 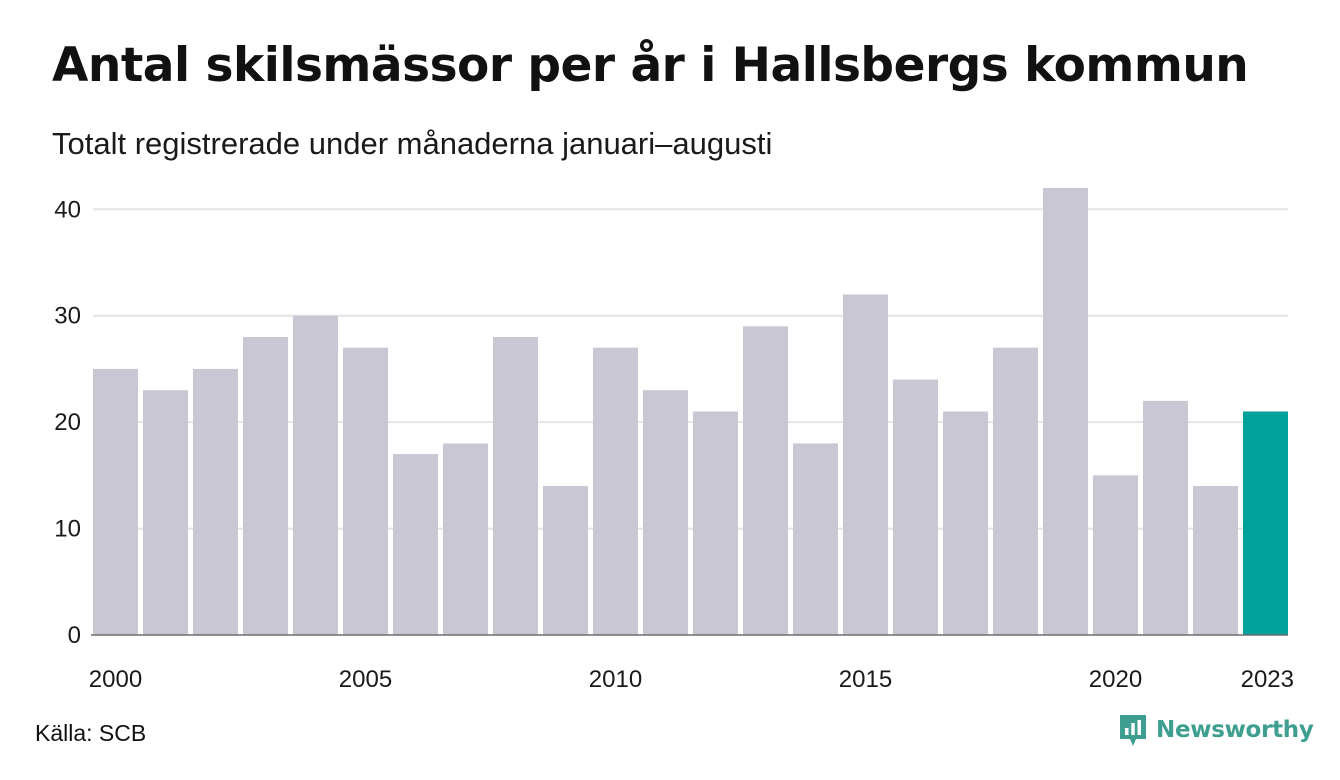 What do you see at coordinates (215, 501) in the screenshot?
I see `bar-2002` at bounding box center [215, 501].